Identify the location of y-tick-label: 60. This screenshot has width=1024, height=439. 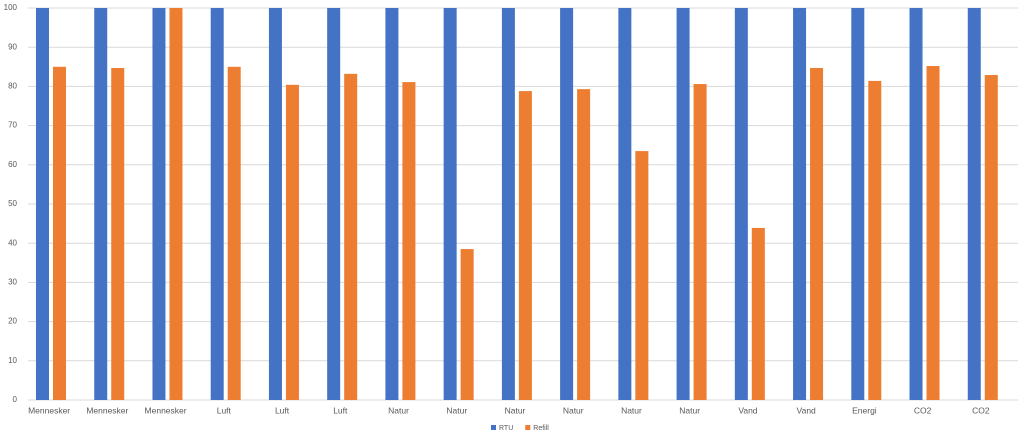
(12, 164).